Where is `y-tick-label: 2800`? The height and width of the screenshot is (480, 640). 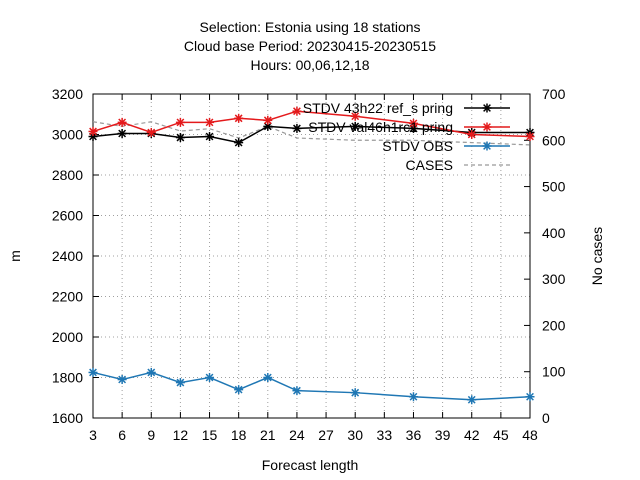 y-tick-label: 2800 is located at coordinates (67, 175).